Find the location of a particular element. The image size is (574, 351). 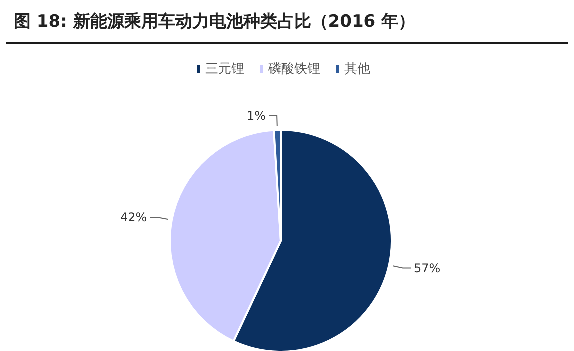

title: 图 18: 新能源乘用车动力电池种类占比（2016 年） is located at coordinates (215, 22).